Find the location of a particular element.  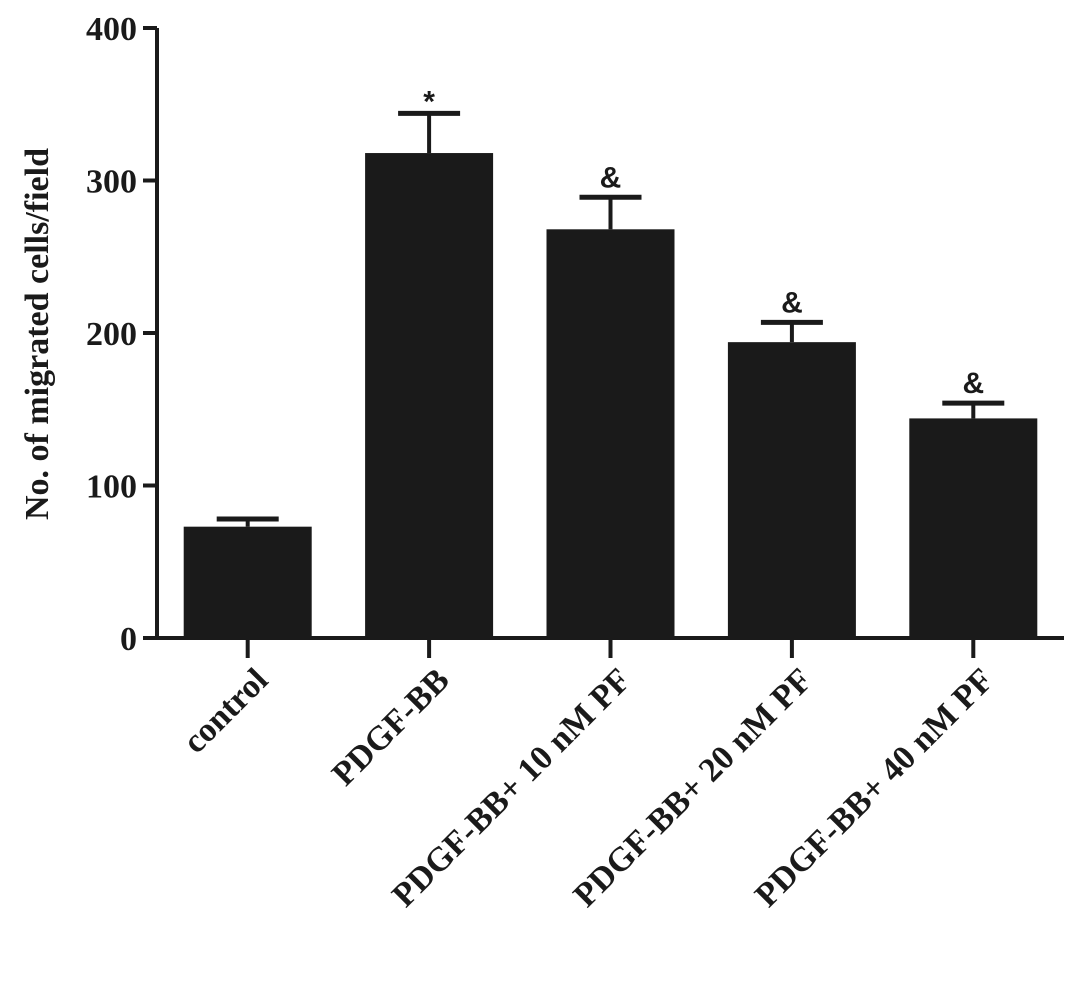

y-tick-label: 0 is located at coordinates (128, 639).